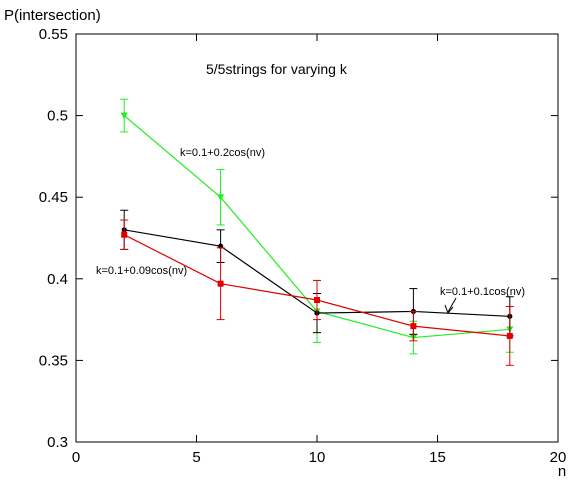  I want to click on x-tick-label: 10, so click(317, 457).